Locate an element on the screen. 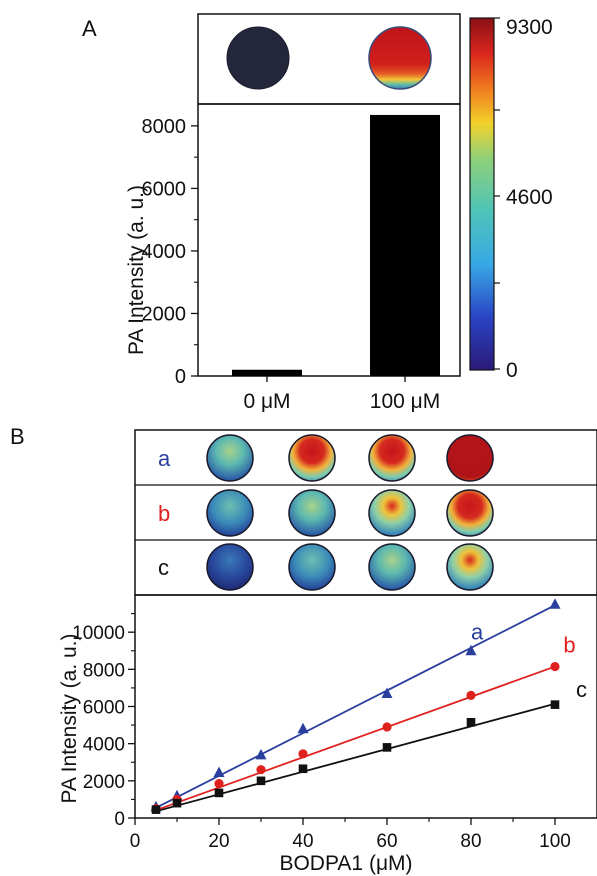 Image resolution: width=597 pixels, height=876 pixels. dark-sample-circle is located at coordinates (258, 58).